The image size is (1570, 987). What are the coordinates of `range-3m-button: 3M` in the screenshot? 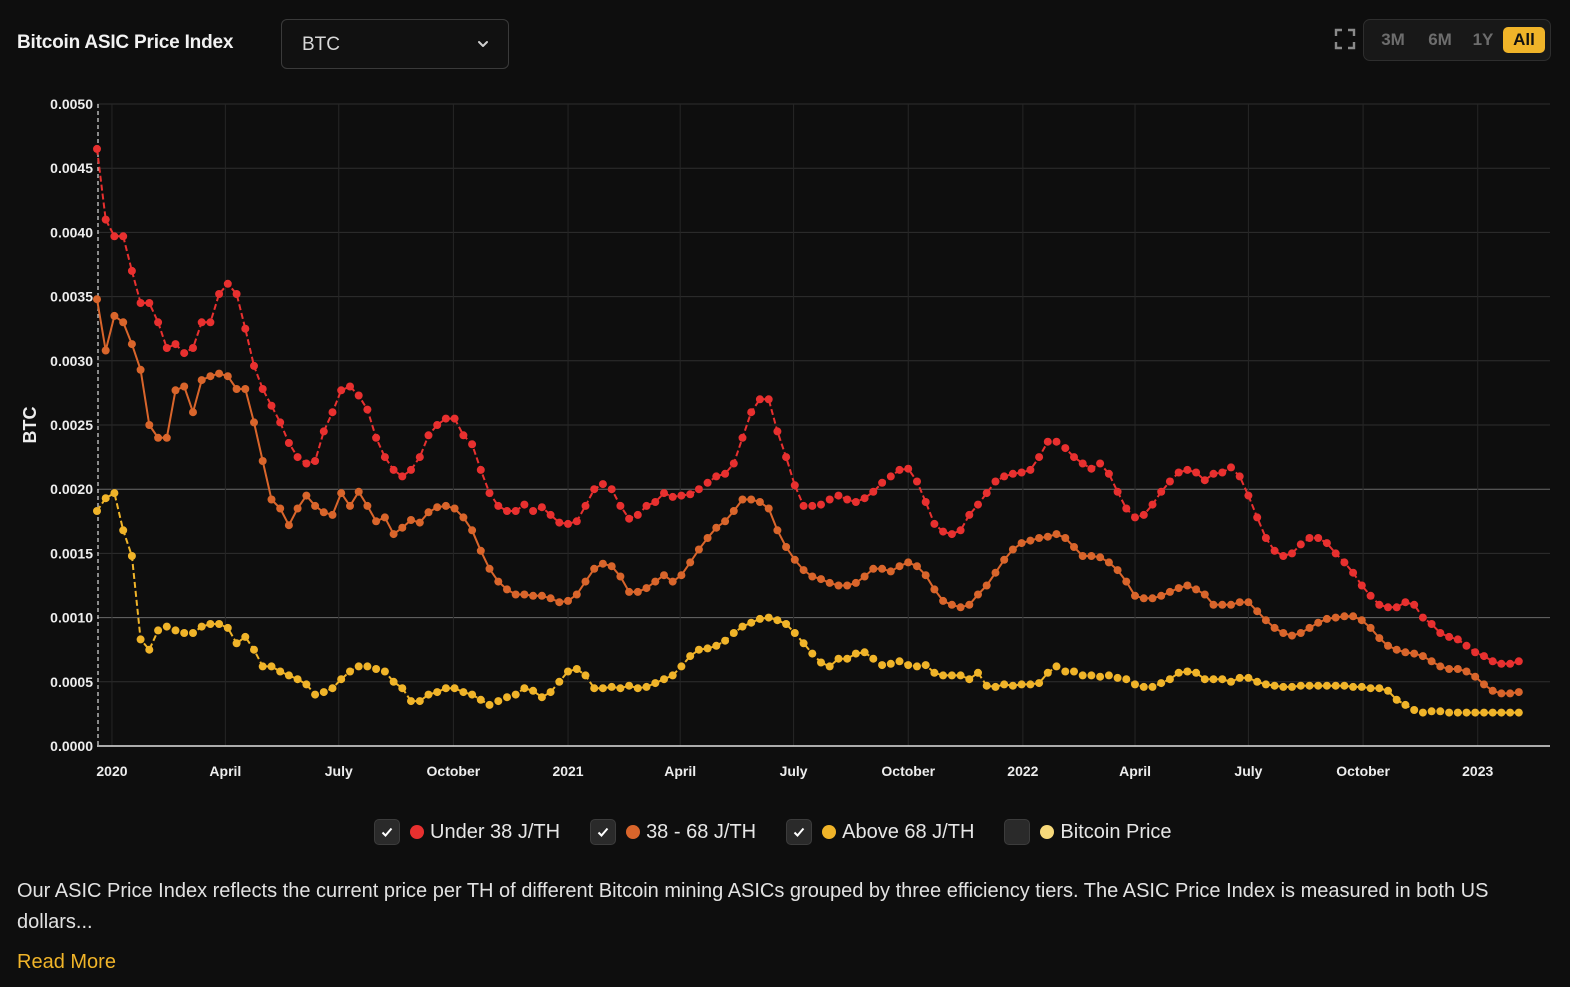 It's located at (1393, 39).